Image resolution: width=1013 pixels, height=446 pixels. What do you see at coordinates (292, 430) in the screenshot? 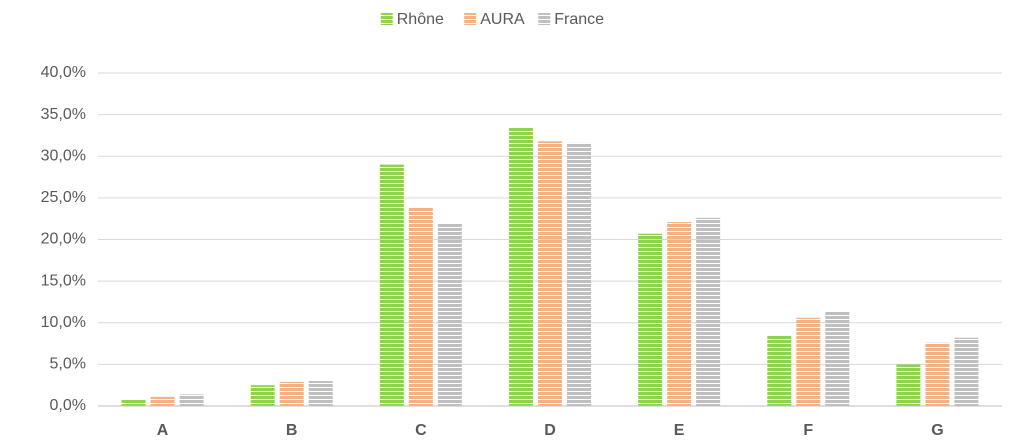
I see `x-tick-label: B` at bounding box center [292, 430].